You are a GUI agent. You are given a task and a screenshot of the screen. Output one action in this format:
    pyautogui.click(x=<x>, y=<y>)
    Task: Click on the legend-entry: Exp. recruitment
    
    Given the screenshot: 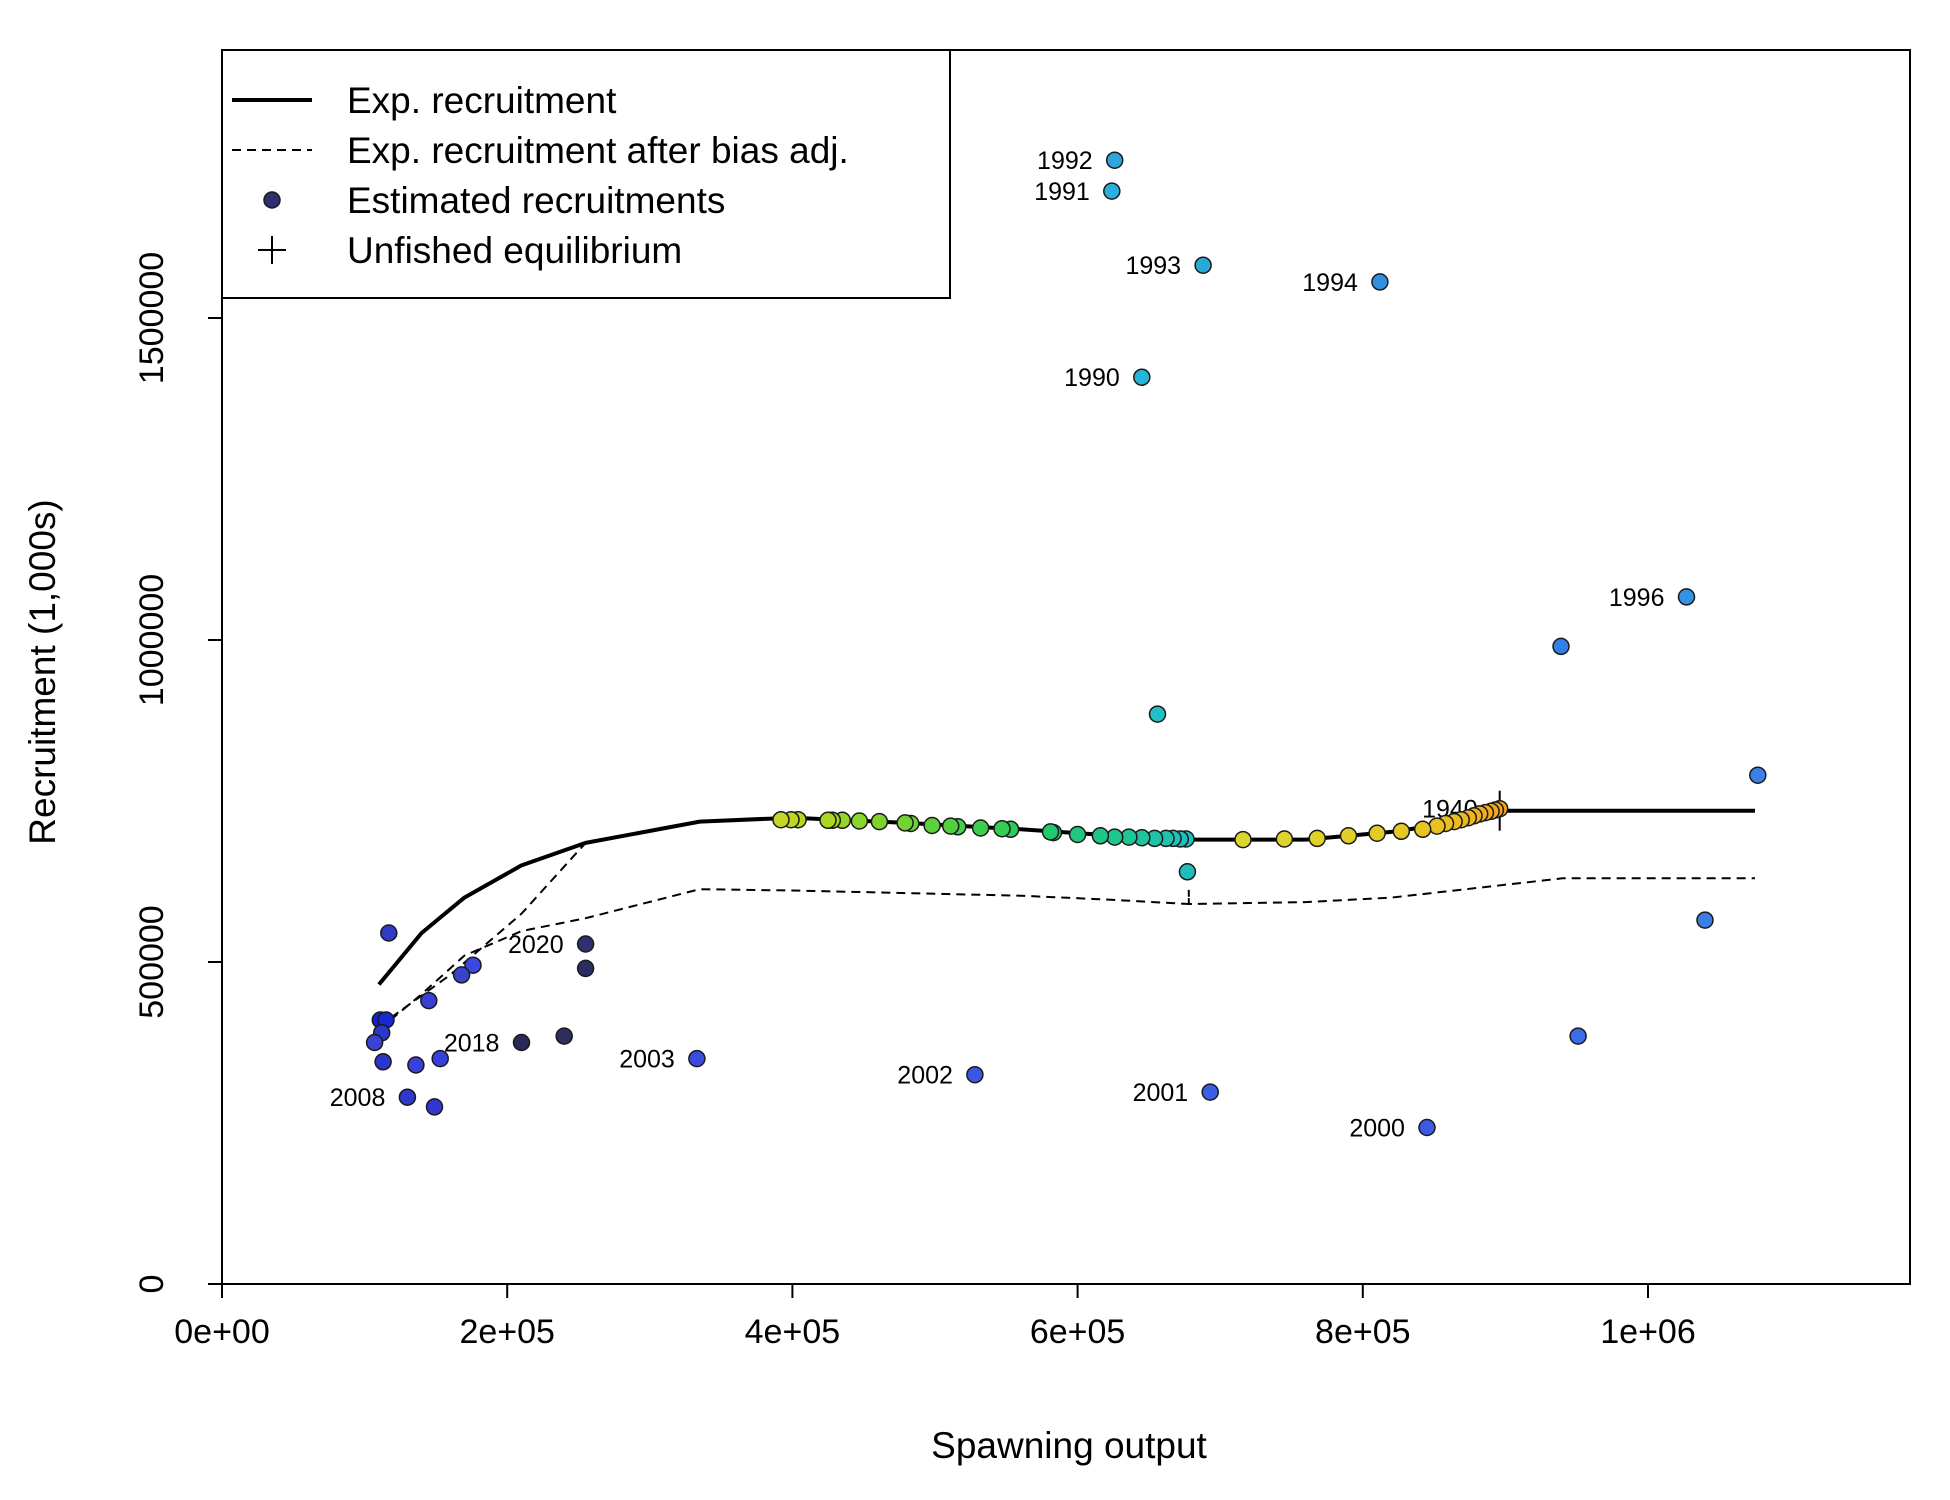 What is the action you would take?
    pyautogui.click(x=424, y=100)
    